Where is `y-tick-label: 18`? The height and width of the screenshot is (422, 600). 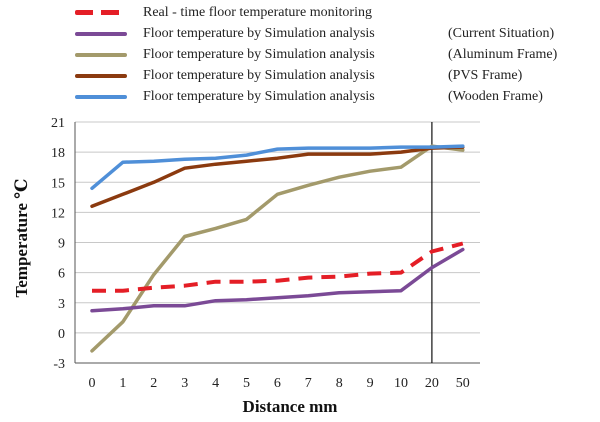 y-tick-label: 18 is located at coordinates (58, 153).